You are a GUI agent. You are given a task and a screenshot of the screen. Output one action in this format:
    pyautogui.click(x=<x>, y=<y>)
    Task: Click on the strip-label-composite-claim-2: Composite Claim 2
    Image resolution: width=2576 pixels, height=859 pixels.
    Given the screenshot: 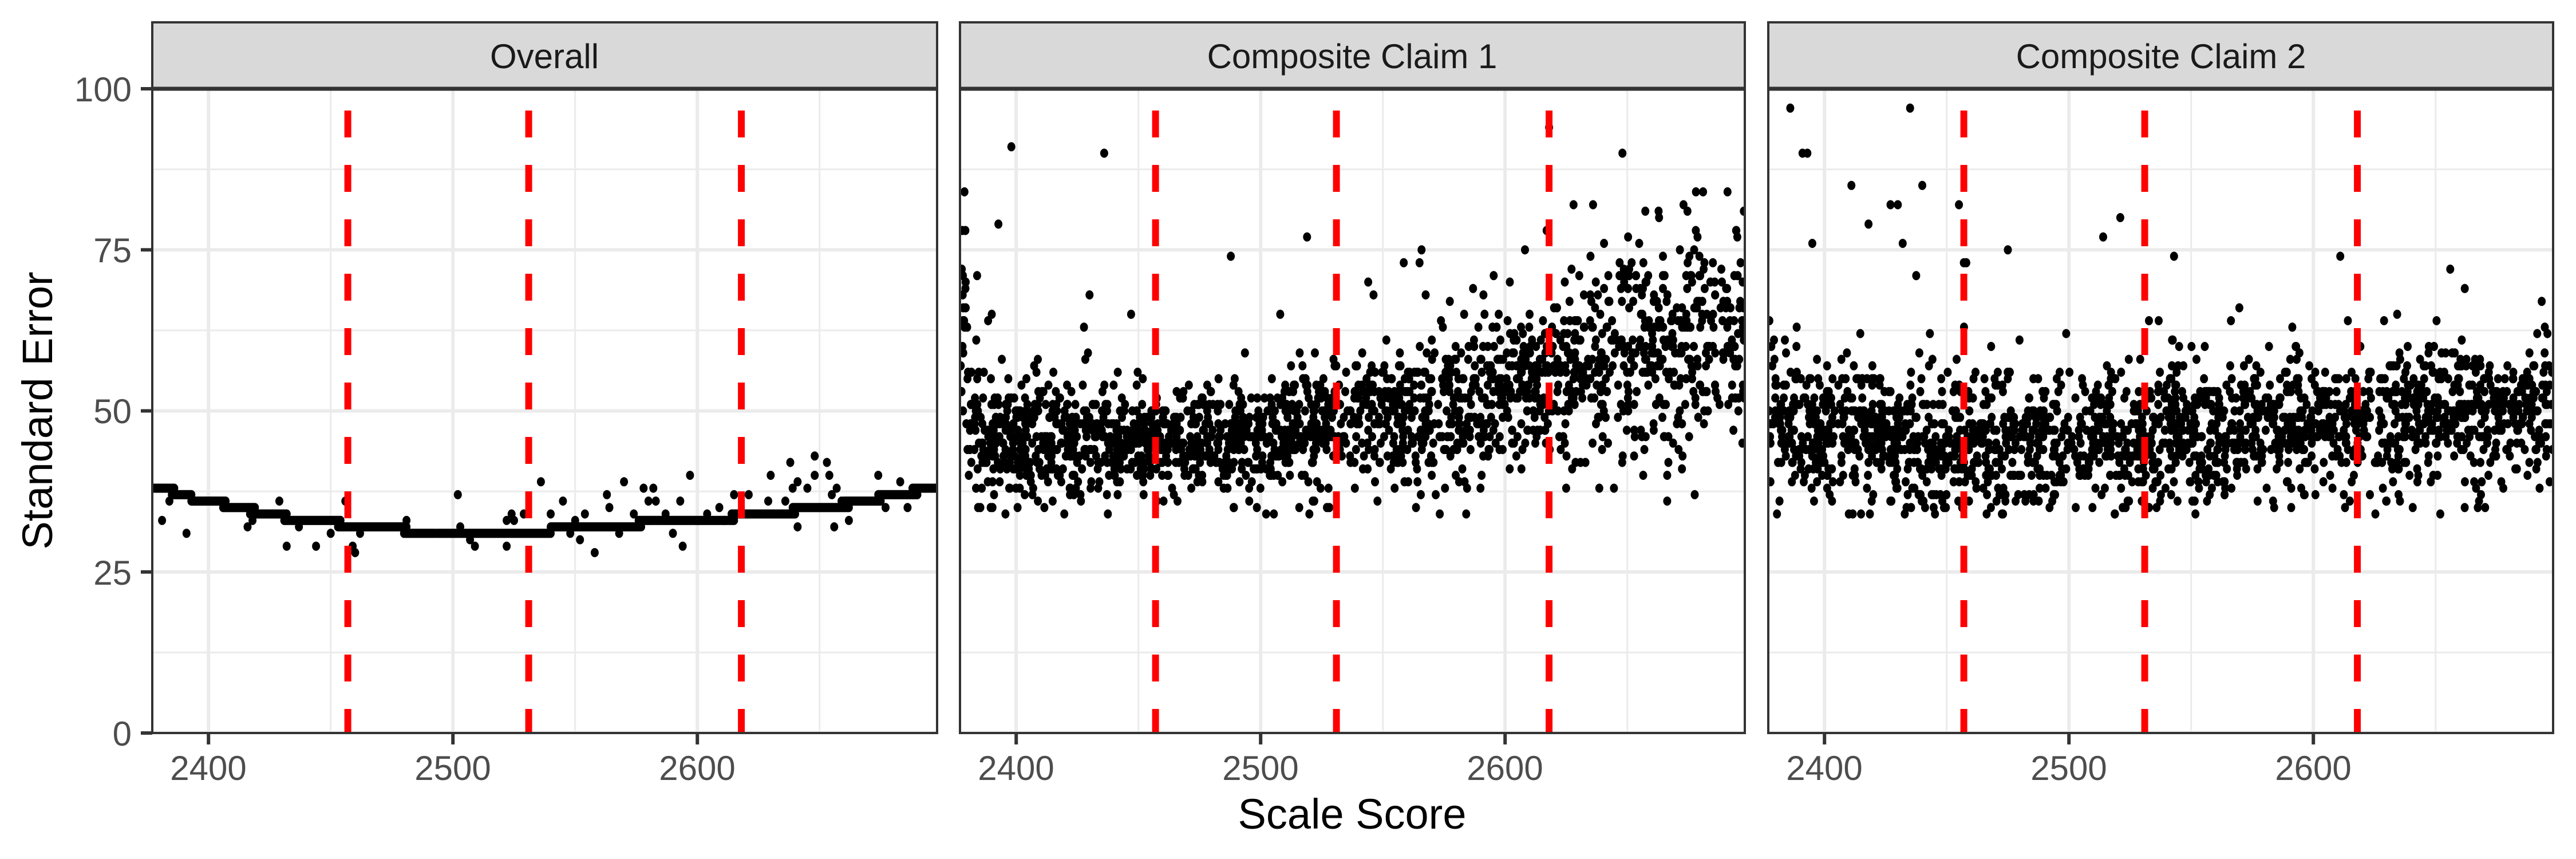 What is the action you would take?
    pyautogui.click(x=2161, y=56)
    